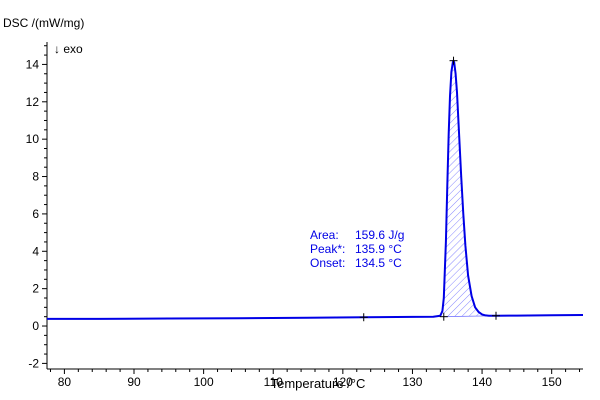  I want to click on x-axis-label: Temperature /°C, so click(318, 383).